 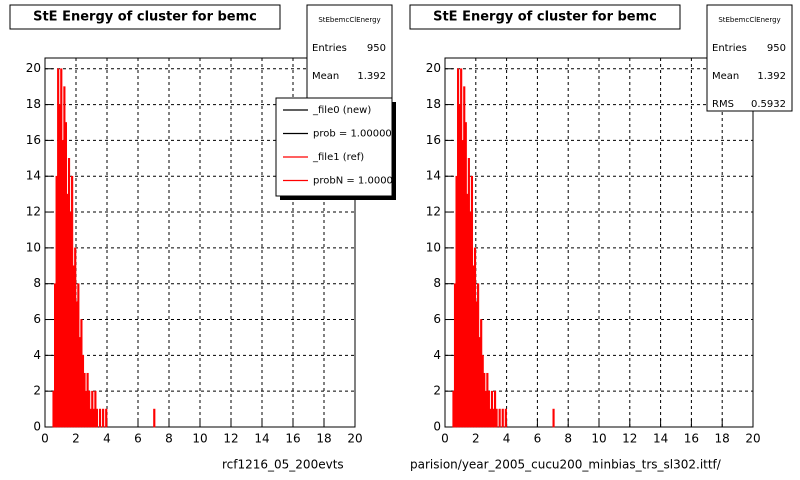 I want to click on note: rcf1216_05_200evts, so click(x=283, y=465).